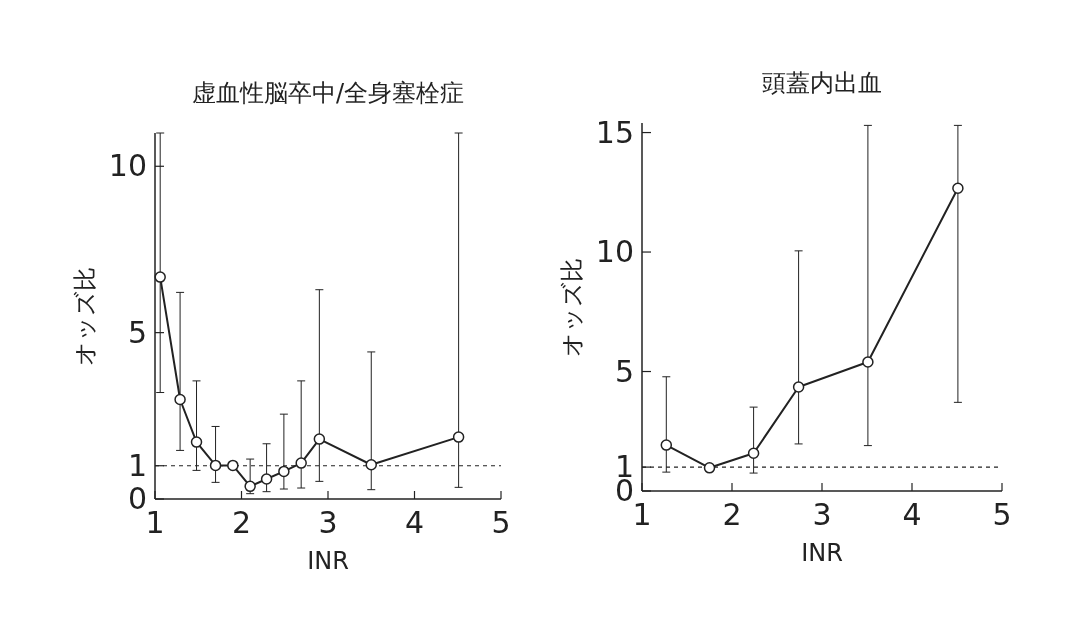 Image resolution: width=1068 pixels, height=622 pixels. Describe the element at coordinates (137, 498) in the screenshot. I see `y-tick-label: 0` at that location.